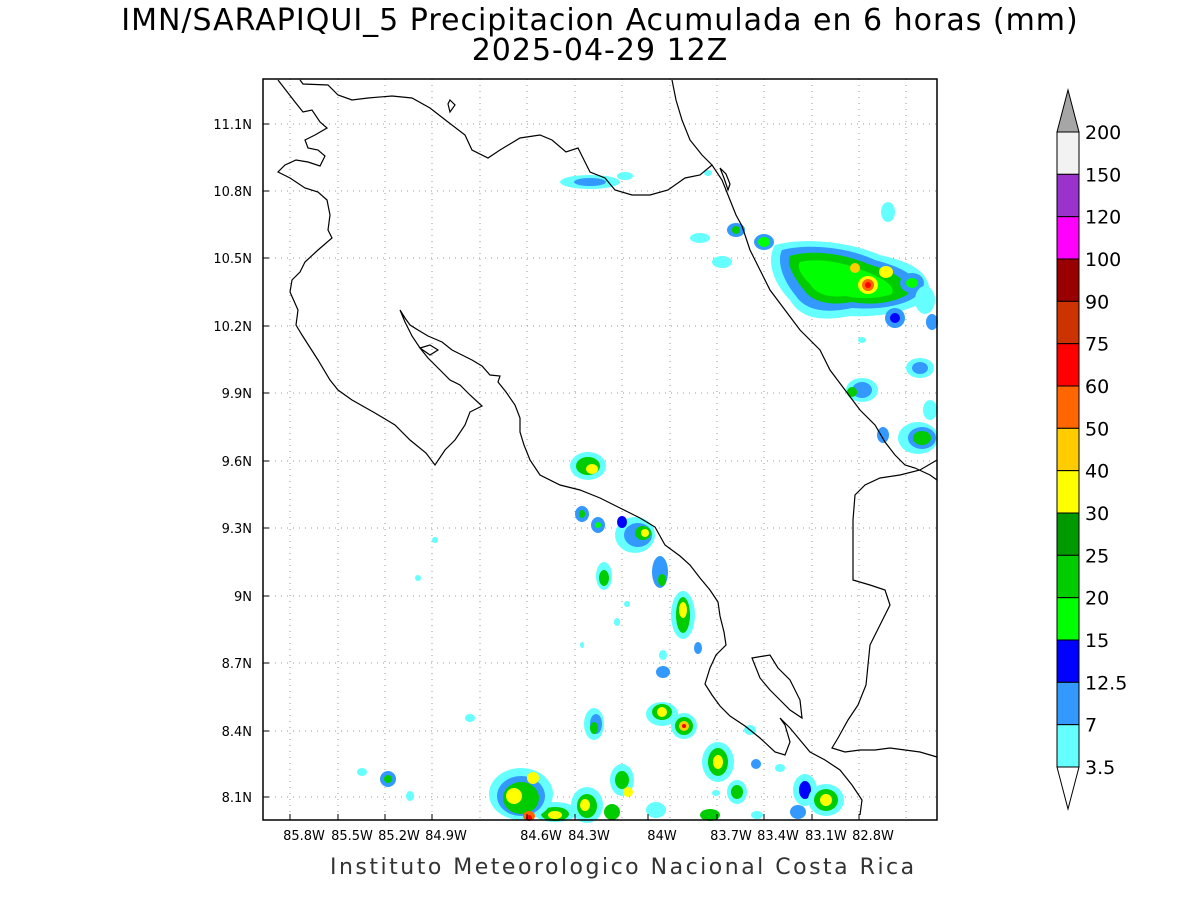 The height and width of the screenshot is (900, 1200). What do you see at coordinates (237, 529) in the screenshot?
I see `lat-tick-label: 9.3N` at bounding box center [237, 529].